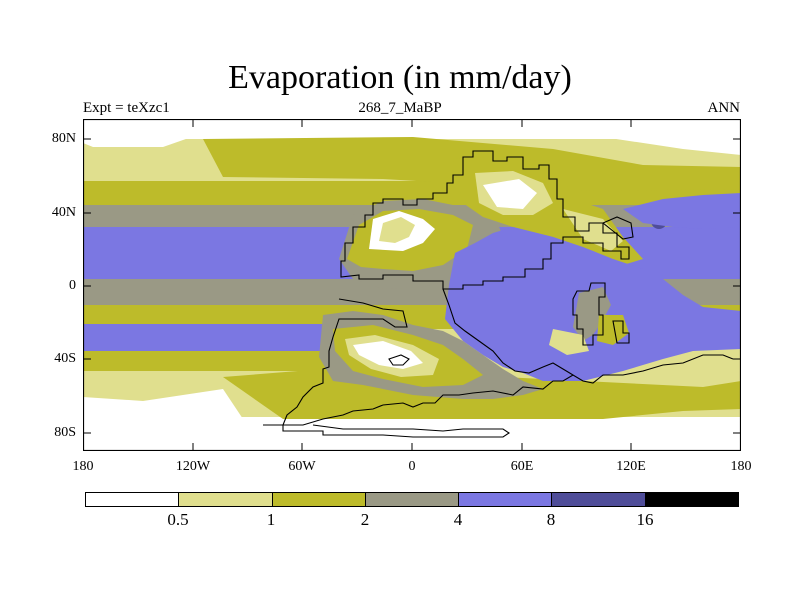 The image size is (800, 600). What do you see at coordinates (458, 519) in the screenshot?
I see `colorbar-label: 4` at bounding box center [458, 519].